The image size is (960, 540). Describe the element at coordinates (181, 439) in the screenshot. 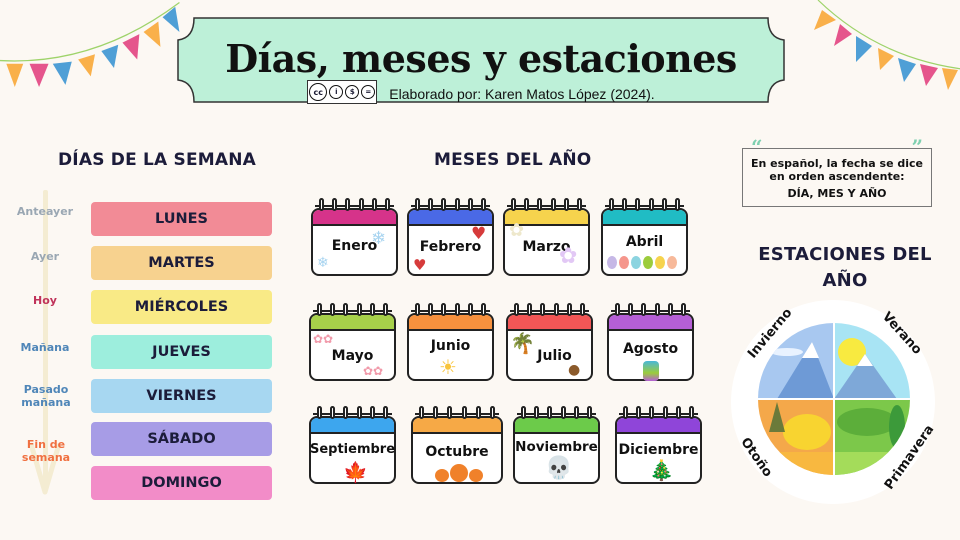

I see `day-sabado: SÁBADO` at that location.